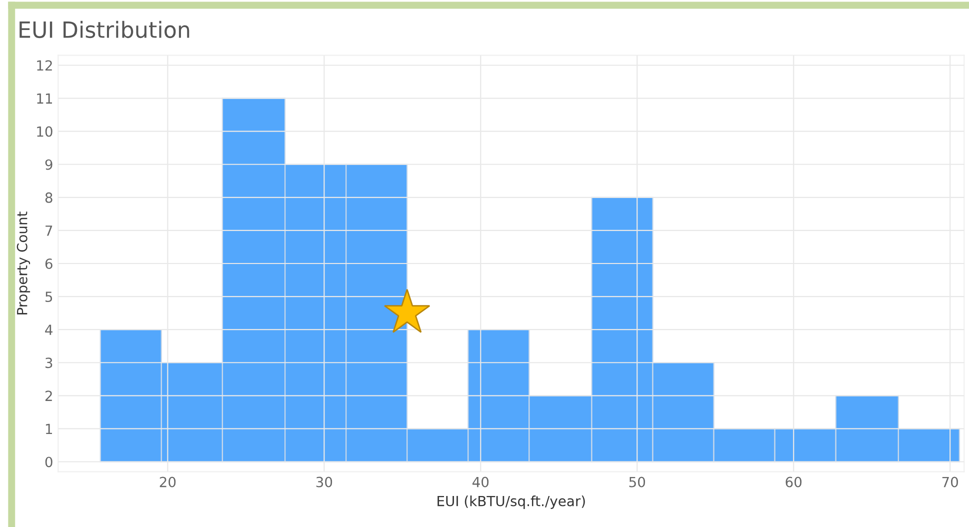 The height and width of the screenshot is (527, 969). Describe the element at coordinates (105, 29) in the screenshot. I see `chart-title: EUI Distribution` at that location.